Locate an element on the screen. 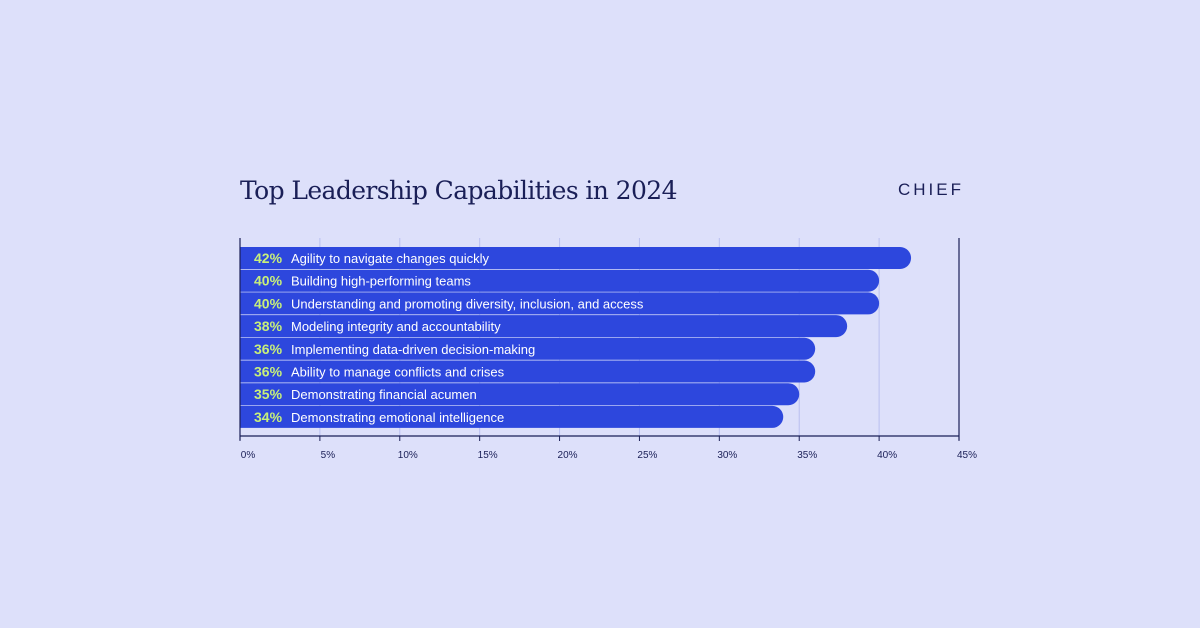 Image resolution: width=1200 pixels, height=628 pixels. bar-category-label: Ability to manage conflicts and crises is located at coordinates (398, 372).